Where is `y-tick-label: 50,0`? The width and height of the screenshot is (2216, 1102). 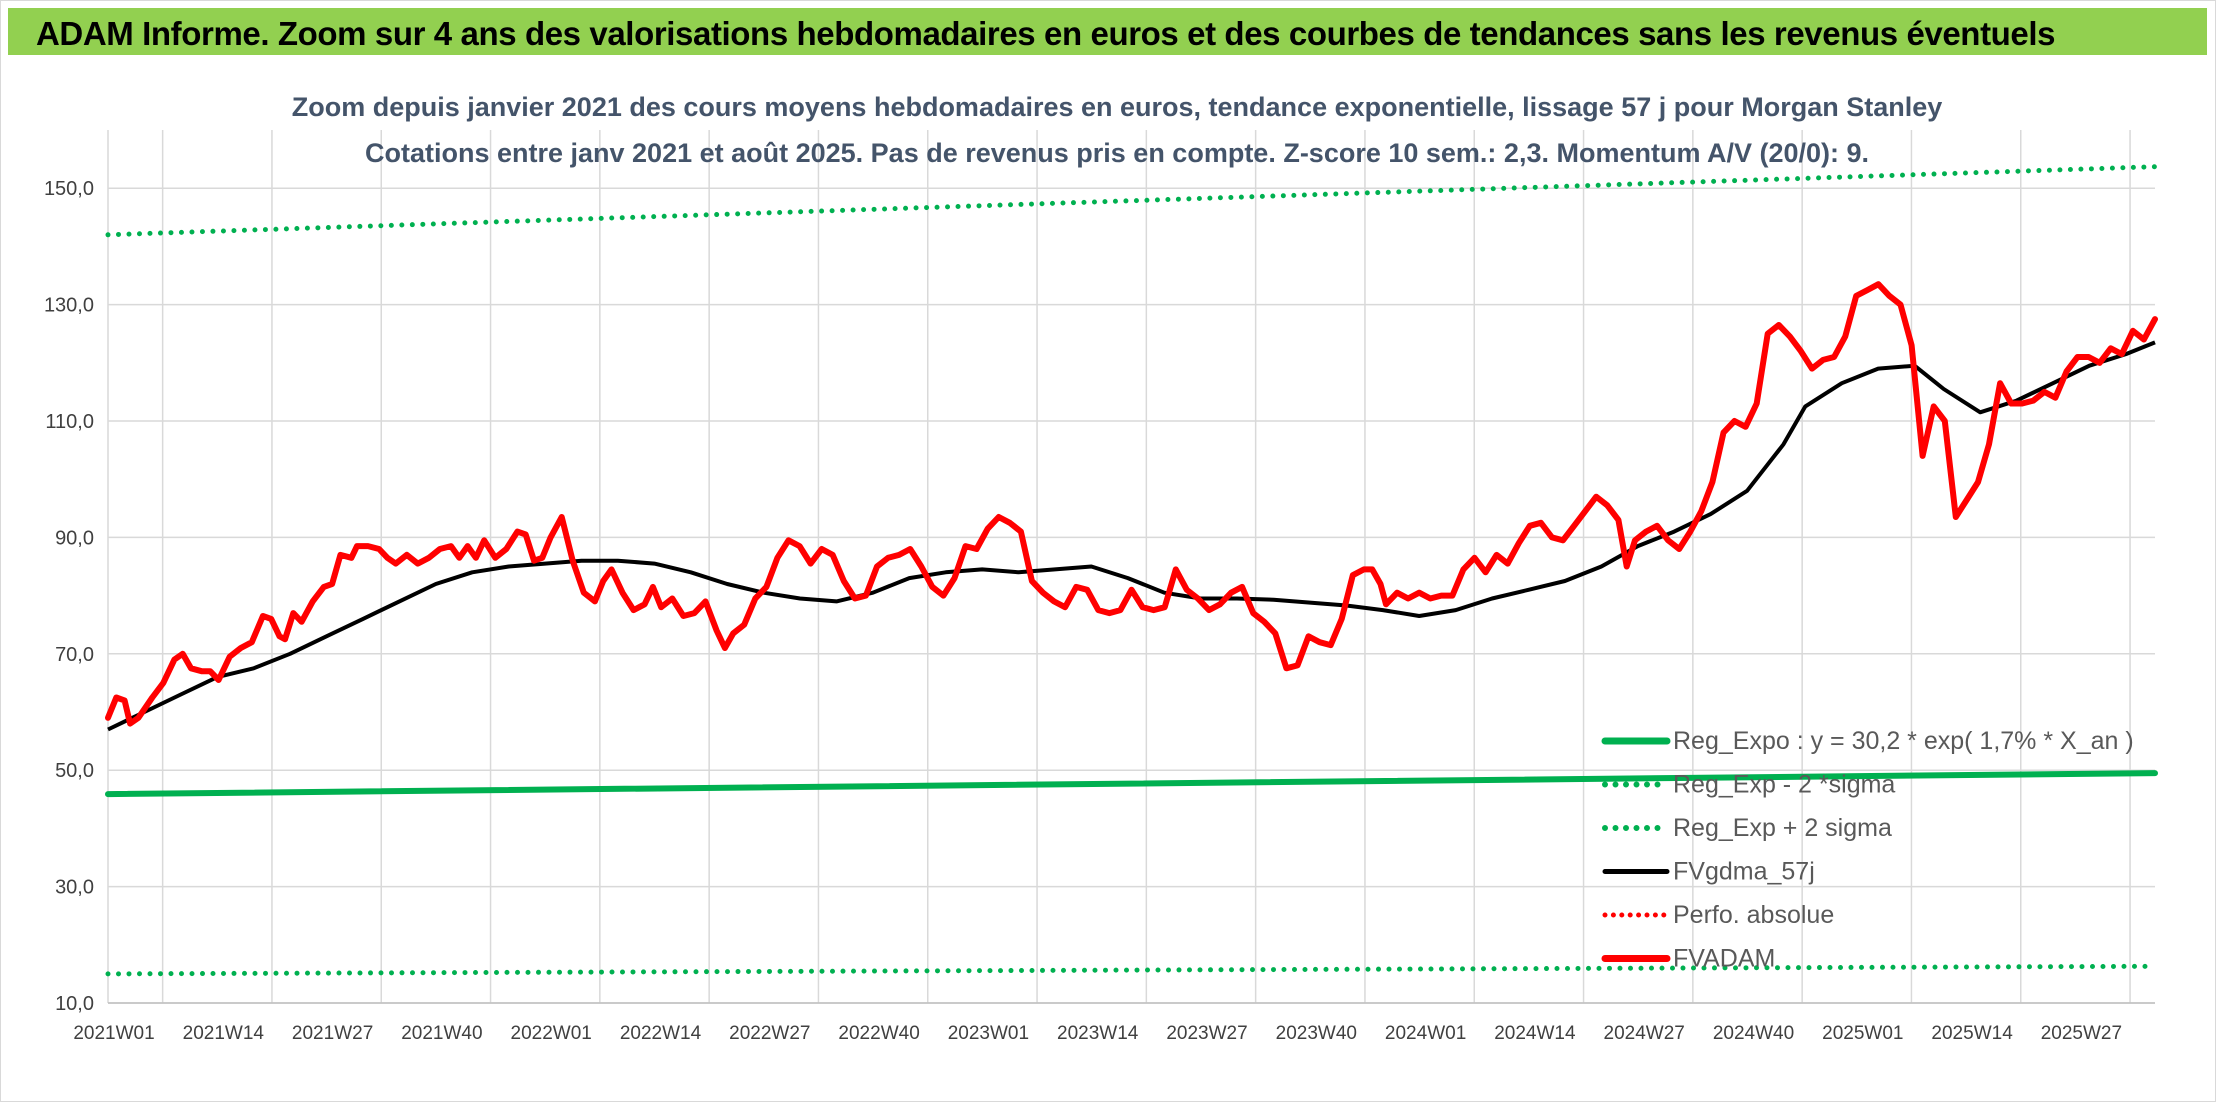
y-tick-label: 50,0 is located at coordinates (74, 771).